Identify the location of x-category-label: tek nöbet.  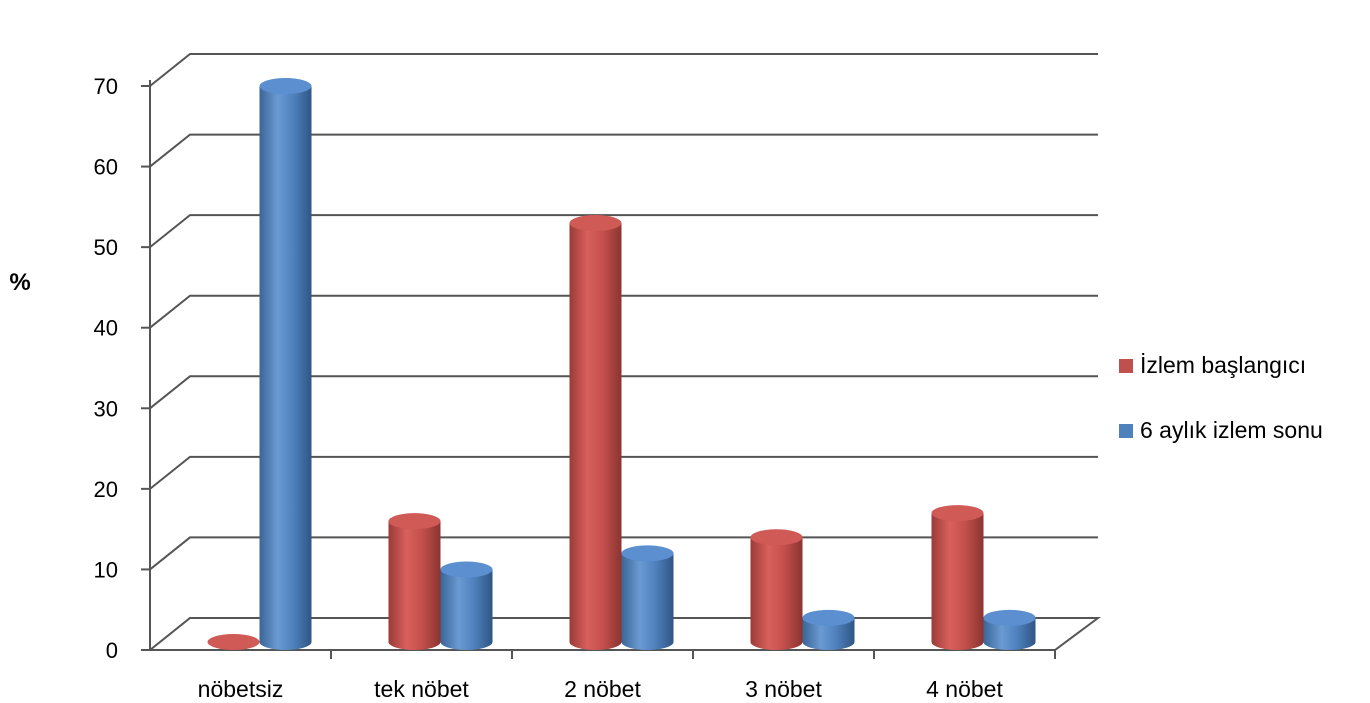
(421, 689).